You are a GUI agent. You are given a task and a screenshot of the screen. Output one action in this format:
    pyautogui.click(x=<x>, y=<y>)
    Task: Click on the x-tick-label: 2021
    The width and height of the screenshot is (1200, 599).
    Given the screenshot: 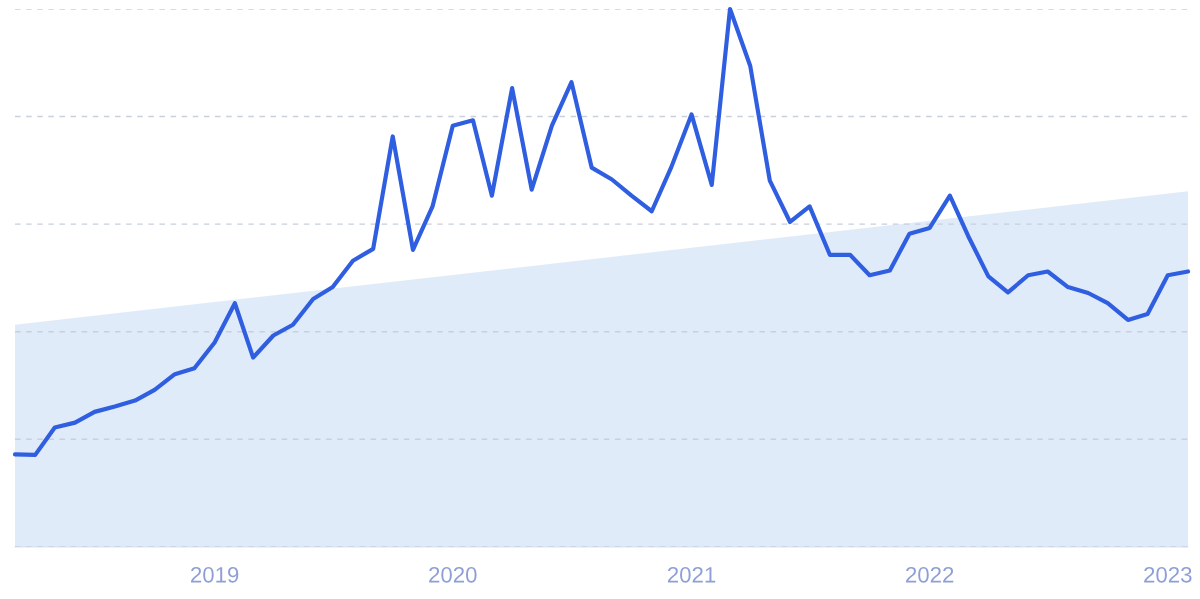 What is the action you would take?
    pyautogui.click(x=691, y=574)
    